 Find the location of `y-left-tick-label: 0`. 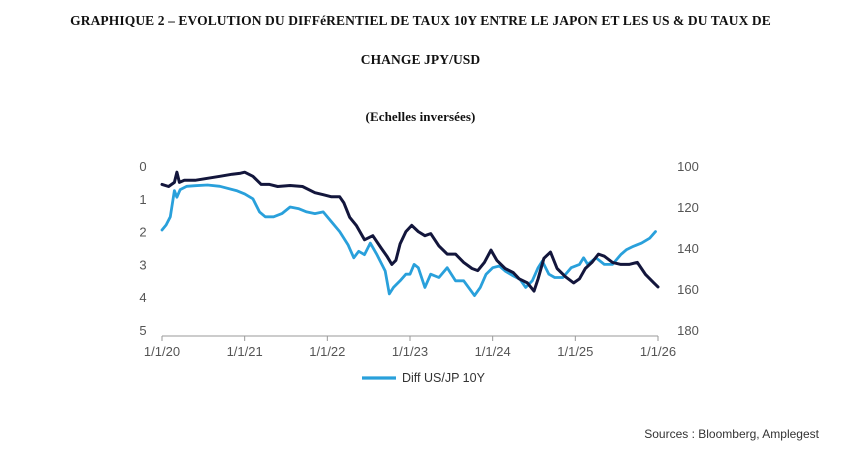

y-left-tick-label: 0 is located at coordinates (142, 166).